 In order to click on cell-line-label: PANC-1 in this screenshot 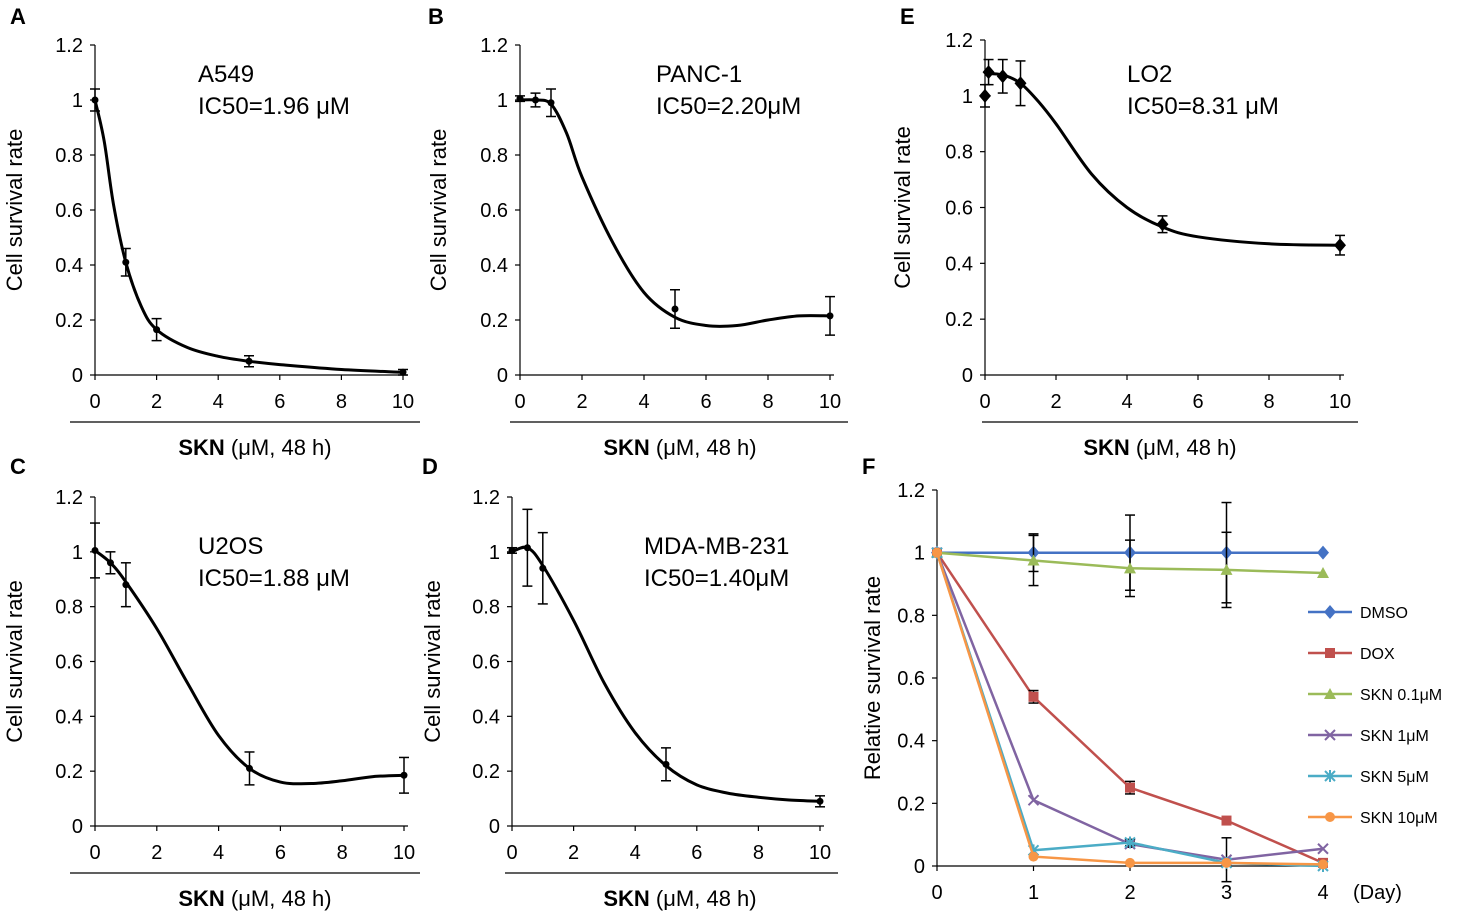, I will do `click(699, 74)`.